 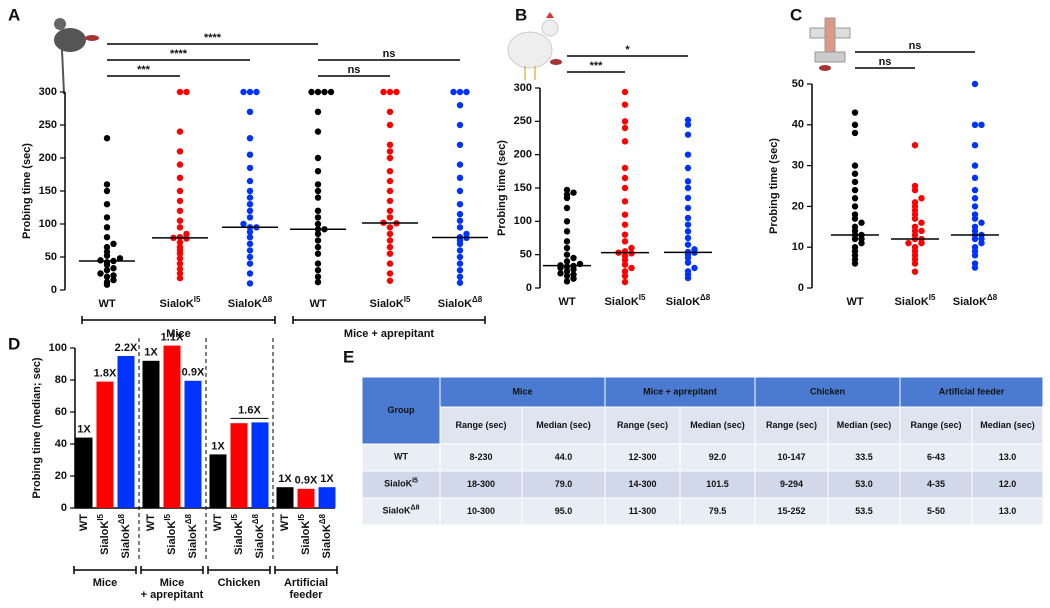 I want to click on group-label: feeder, so click(x=306, y=595).